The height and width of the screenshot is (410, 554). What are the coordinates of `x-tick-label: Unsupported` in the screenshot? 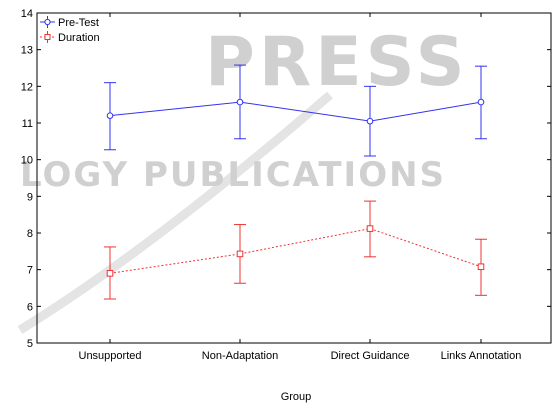 It's located at (110, 356).